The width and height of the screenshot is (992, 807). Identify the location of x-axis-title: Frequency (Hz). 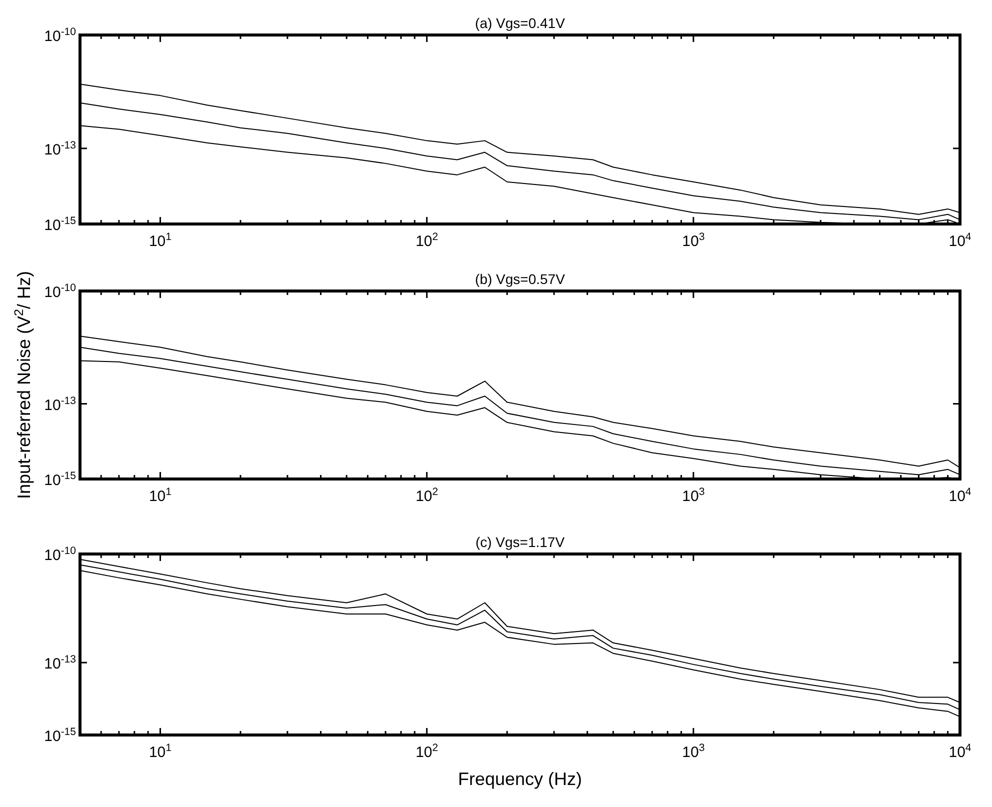
(520, 779).